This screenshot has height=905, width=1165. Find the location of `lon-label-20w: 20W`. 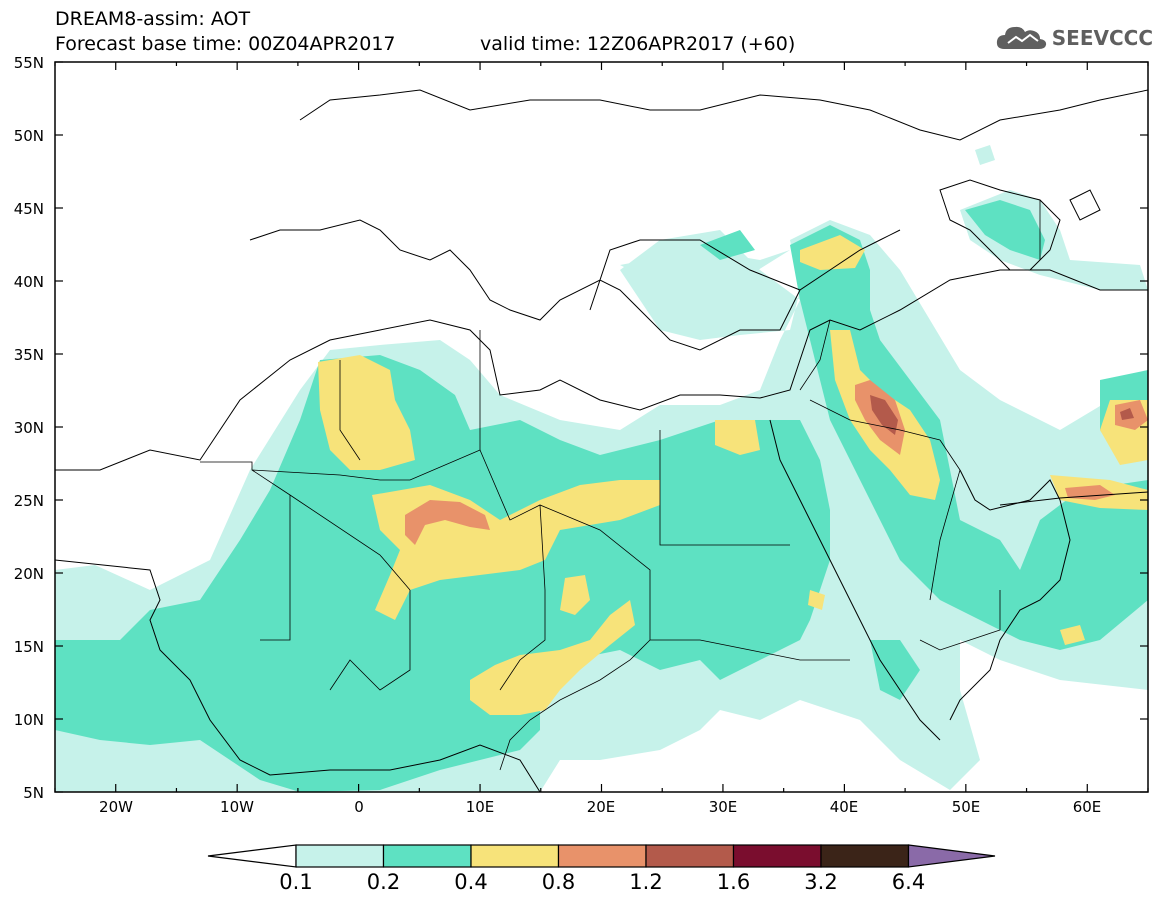

lon-label-20w: 20W is located at coordinates (116, 807).